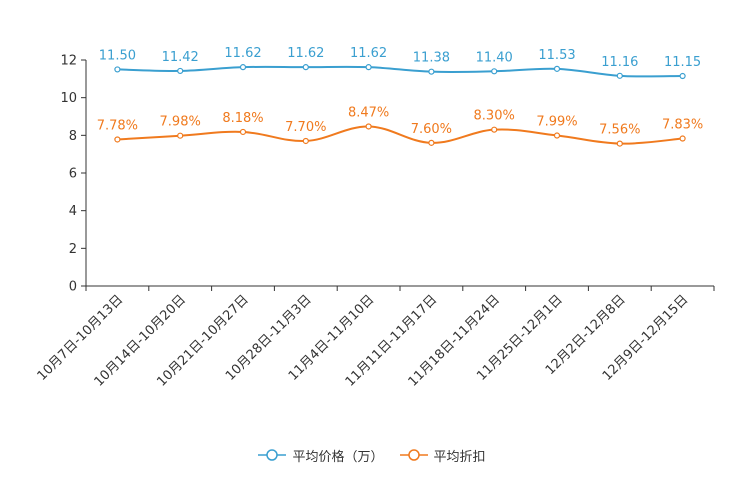 The image size is (744, 496). Describe the element at coordinates (117, 125) in the screenshot. I see `data-label-1: 7.78%` at that location.